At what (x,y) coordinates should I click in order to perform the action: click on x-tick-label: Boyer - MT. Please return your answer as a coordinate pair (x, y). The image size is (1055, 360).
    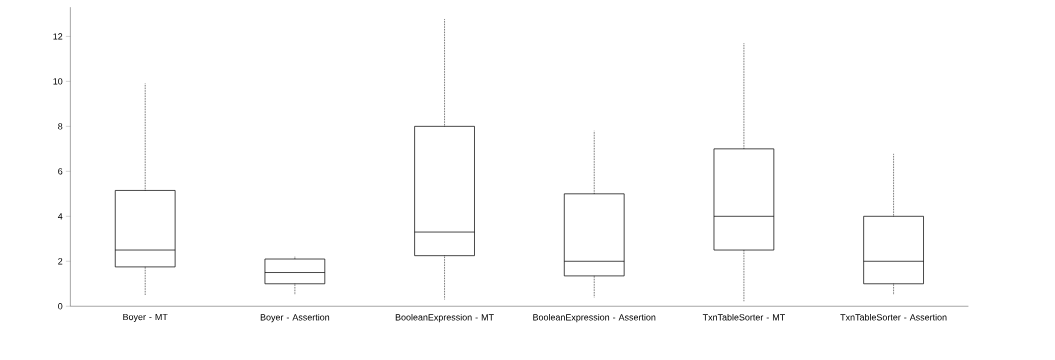
    Looking at the image, I should click on (145, 317).